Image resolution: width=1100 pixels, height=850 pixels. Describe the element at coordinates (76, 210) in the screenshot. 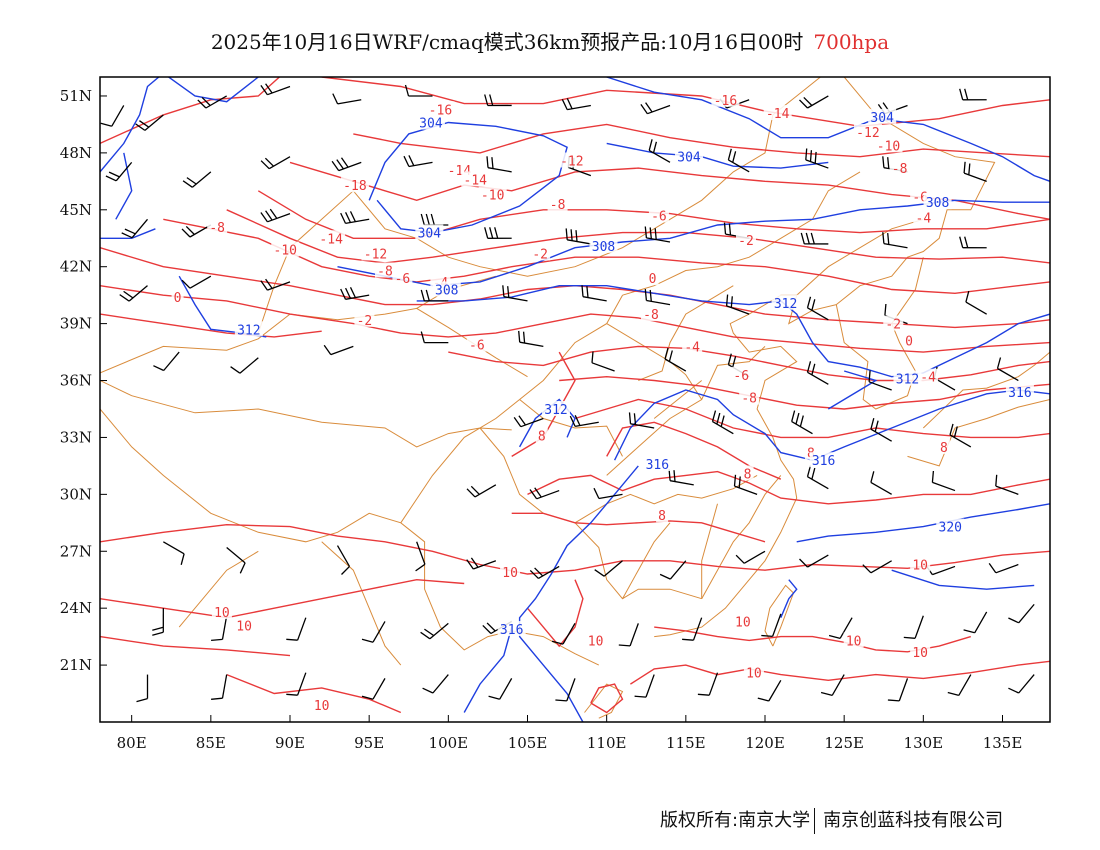

I see `y-tick-label: 45N` at that location.